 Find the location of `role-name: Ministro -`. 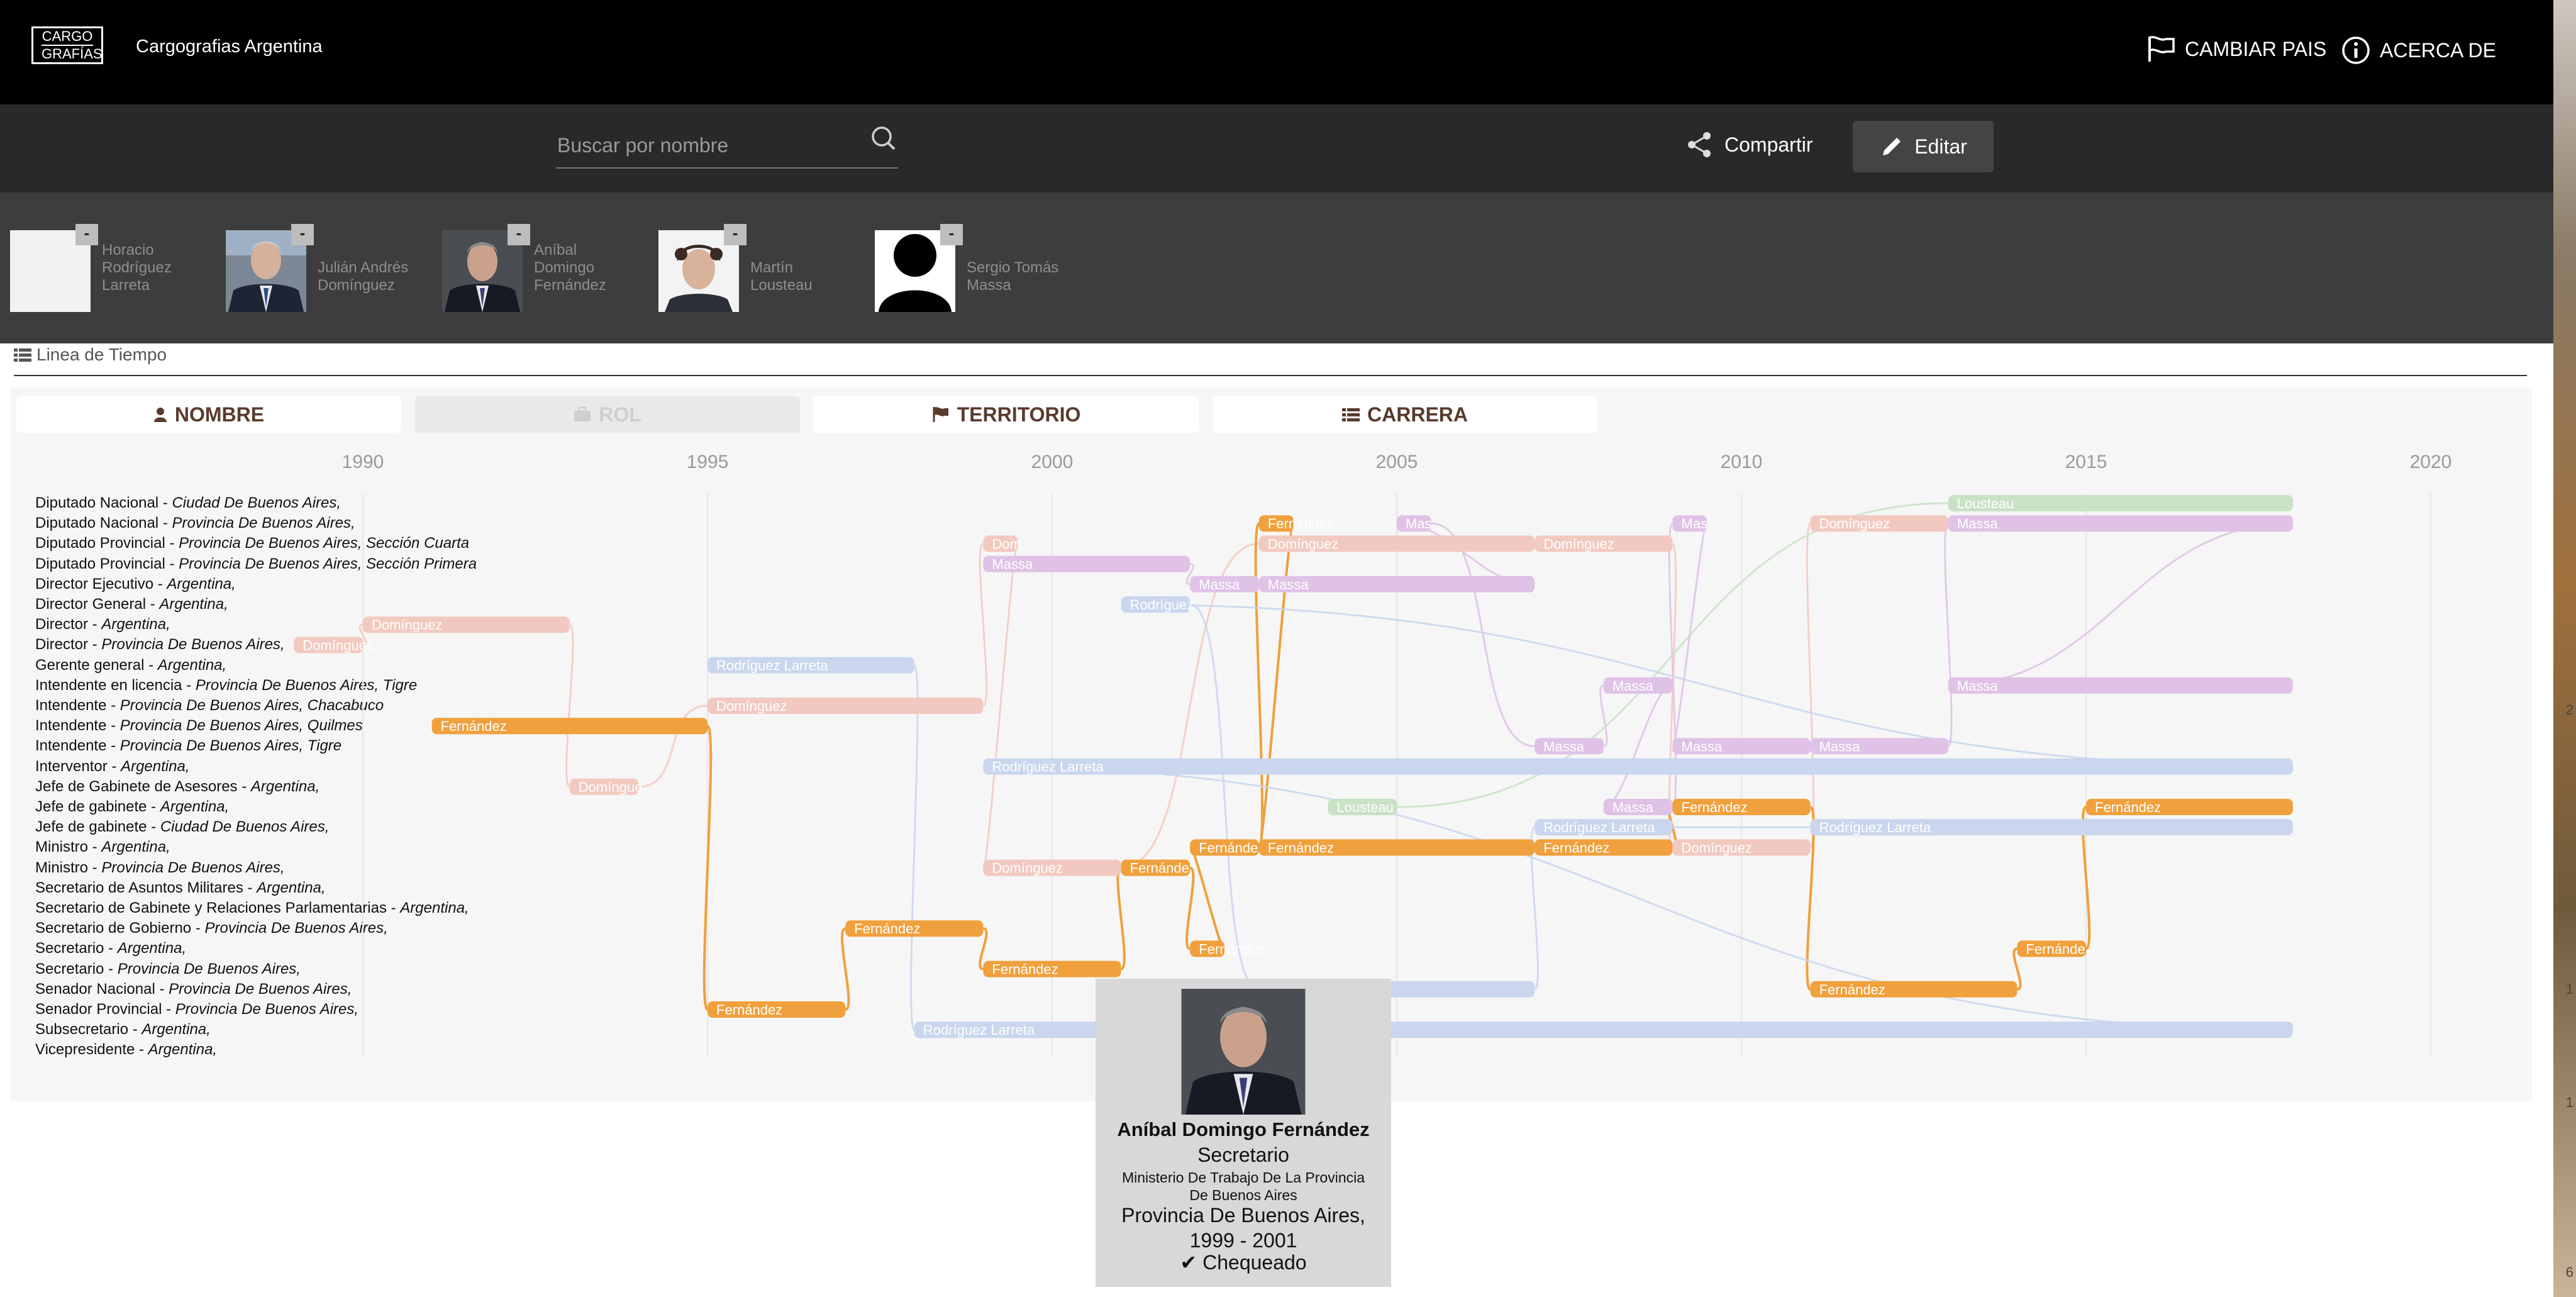

role-name: Ministro - is located at coordinates (68, 847).